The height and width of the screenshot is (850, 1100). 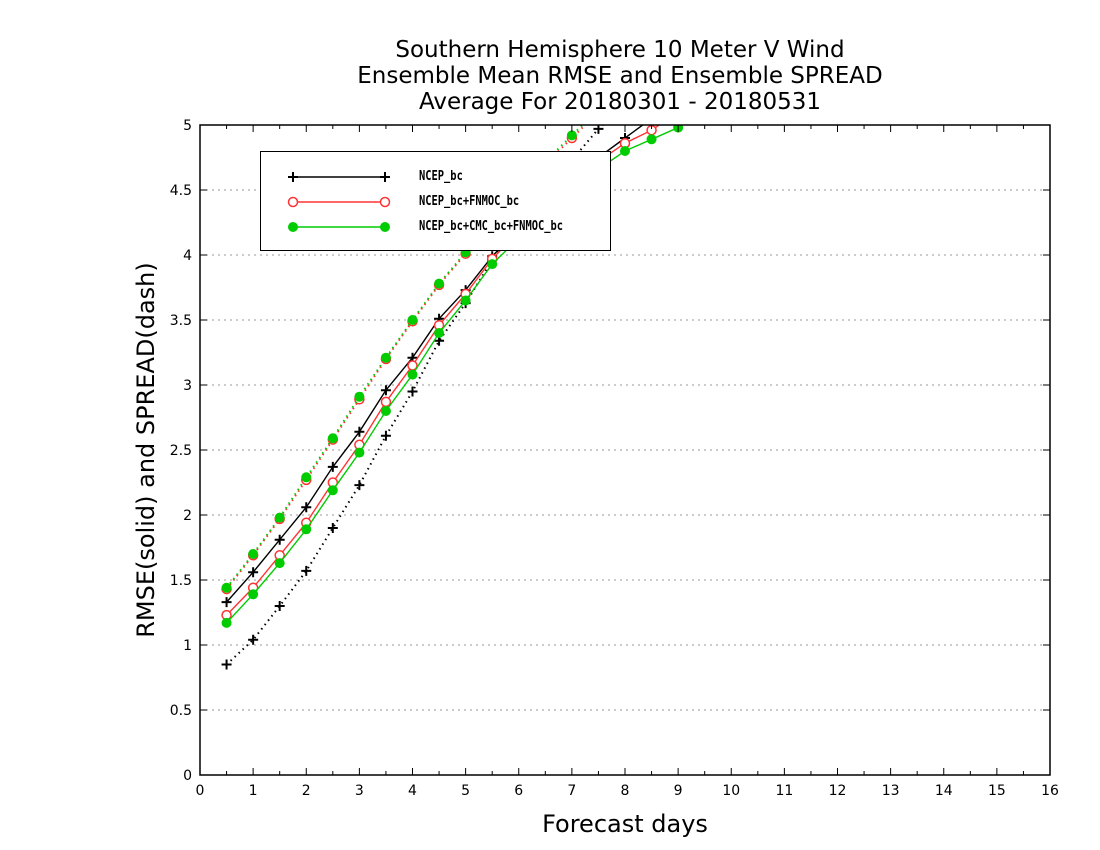 I want to click on x-tick-label: 14, so click(x=944, y=791).